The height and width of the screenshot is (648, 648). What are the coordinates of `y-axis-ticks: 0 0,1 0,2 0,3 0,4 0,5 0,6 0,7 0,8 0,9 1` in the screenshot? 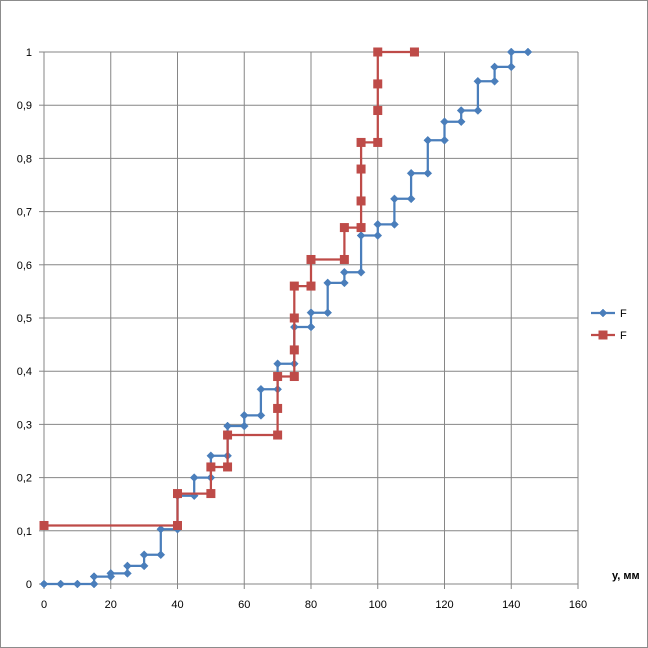 It's located at (30, 319).